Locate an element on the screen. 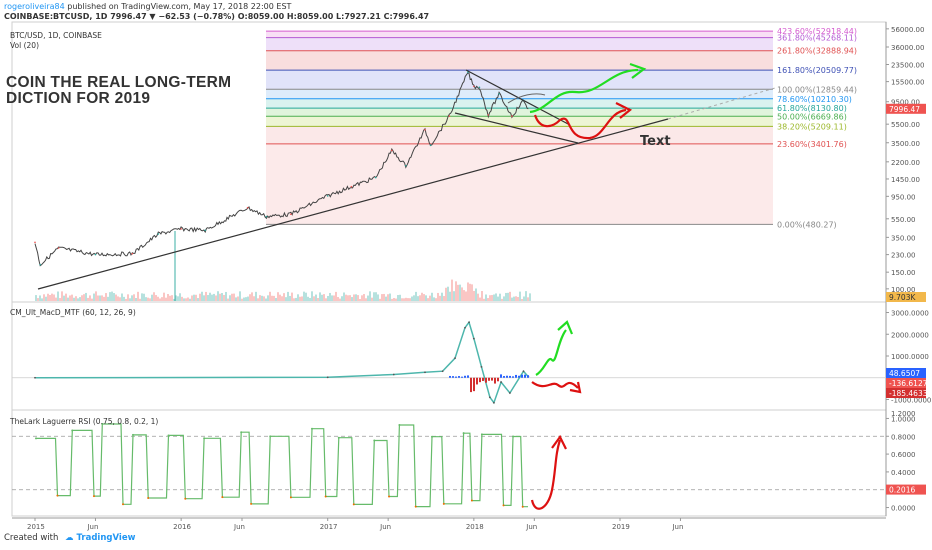 The image size is (932, 550). price-tick-label-1: 36000.00 is located at coordinates (907, 48).